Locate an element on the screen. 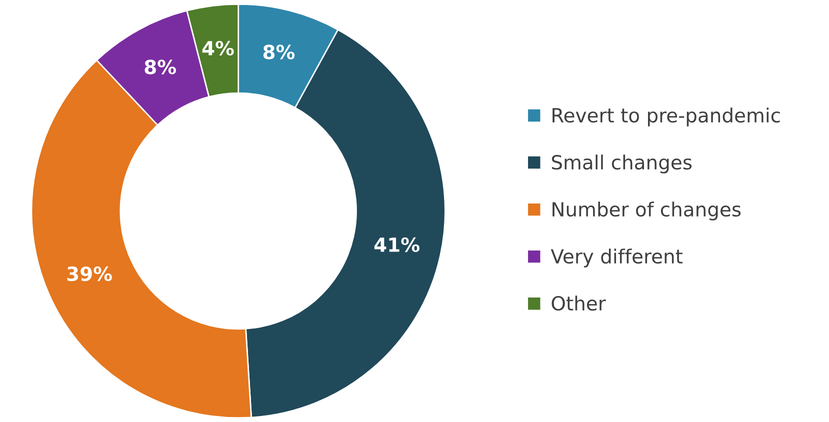 The height and width of the screenshot is (422, 829). legend-label: Revert to pre-pandemic is located at coordinates (666, 117).